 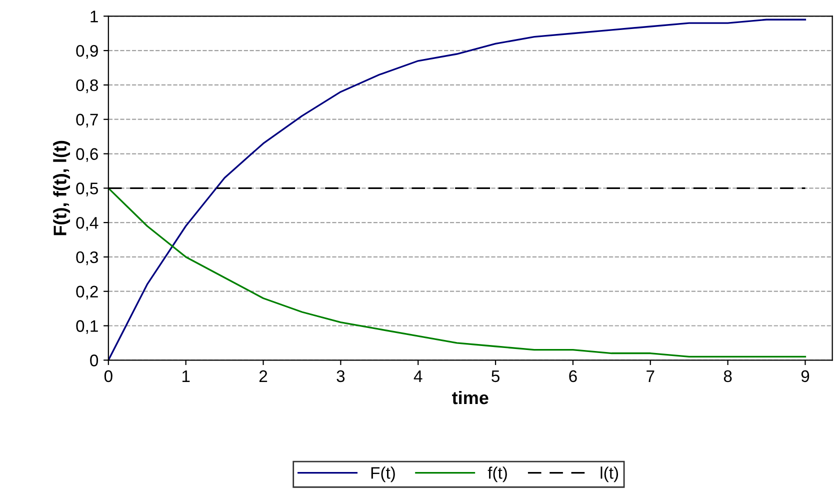 I want to click on x-tick-label: 6, so click(x=573, y=376).